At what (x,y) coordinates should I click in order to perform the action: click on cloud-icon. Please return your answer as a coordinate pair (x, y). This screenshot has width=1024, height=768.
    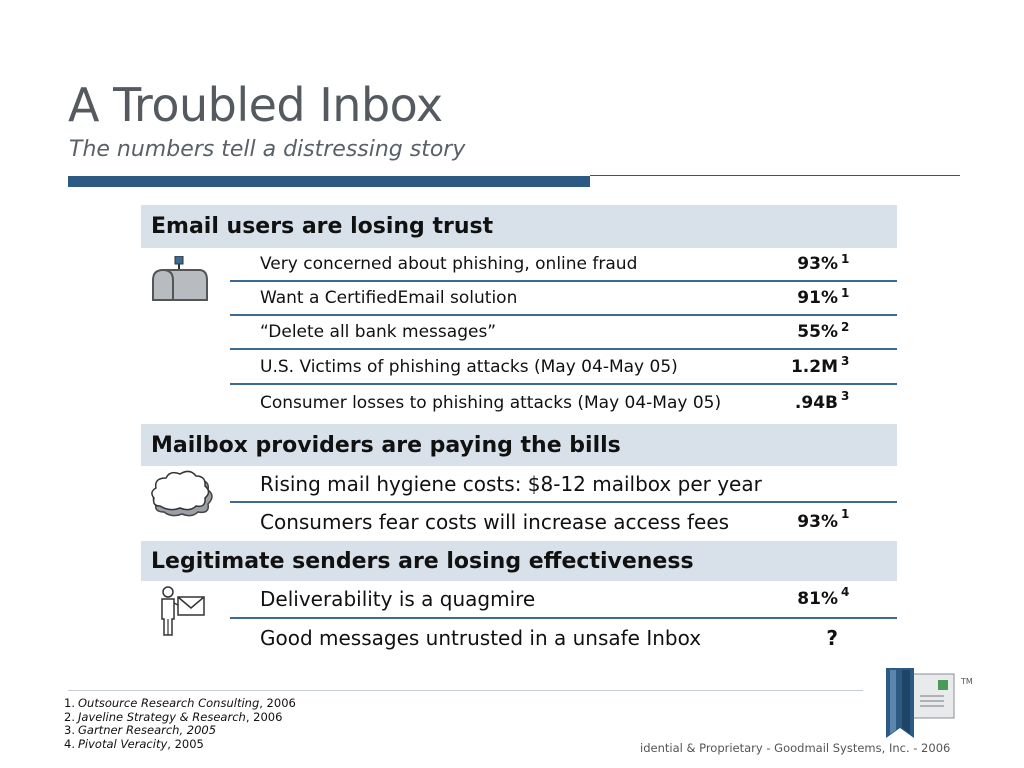
    Looking at the image, I should click on (183, 495).